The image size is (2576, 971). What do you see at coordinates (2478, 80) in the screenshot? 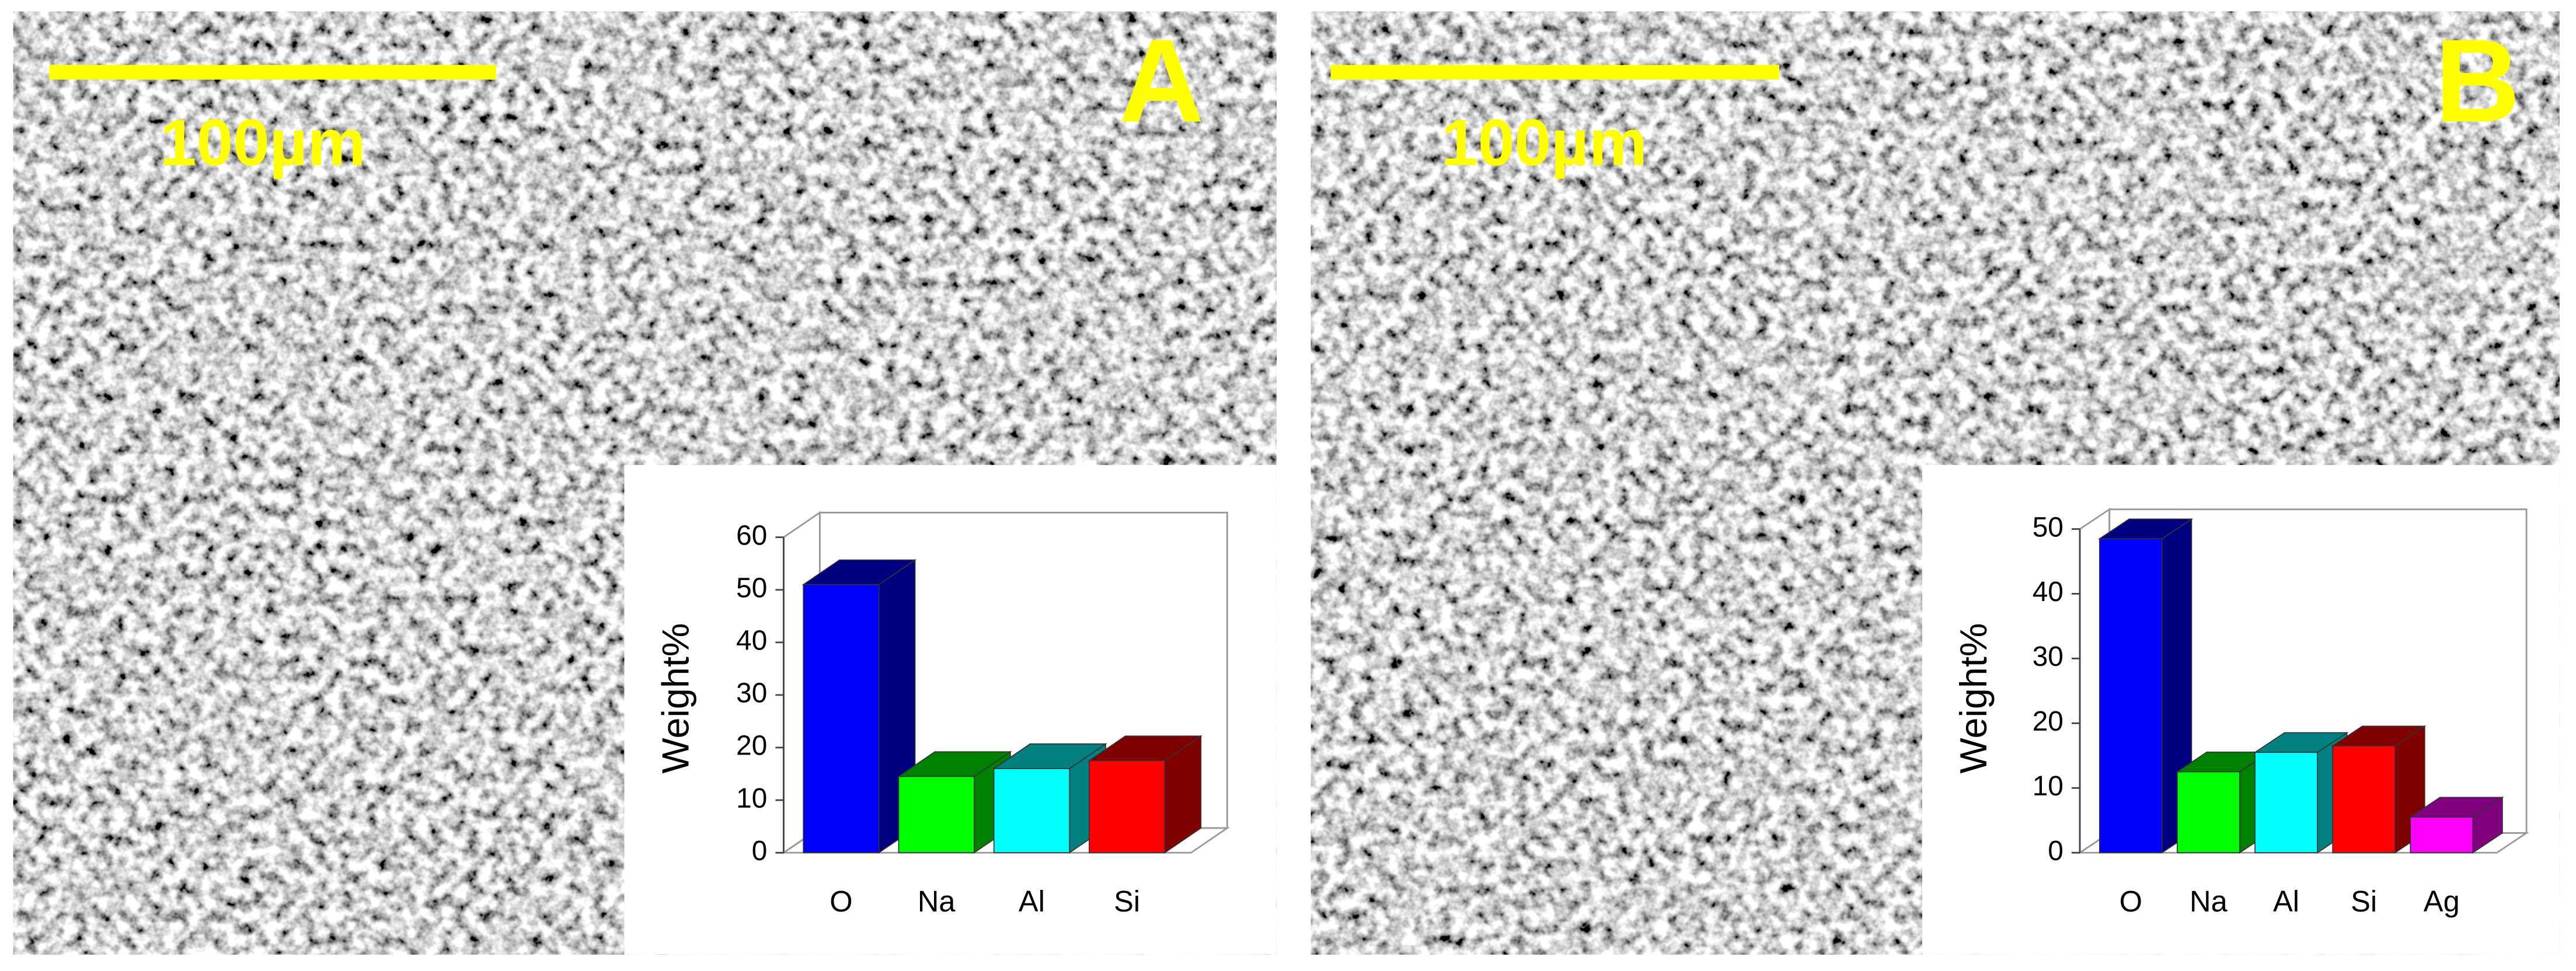
I see `panel-label: B` at bounding box center [2478, 80].